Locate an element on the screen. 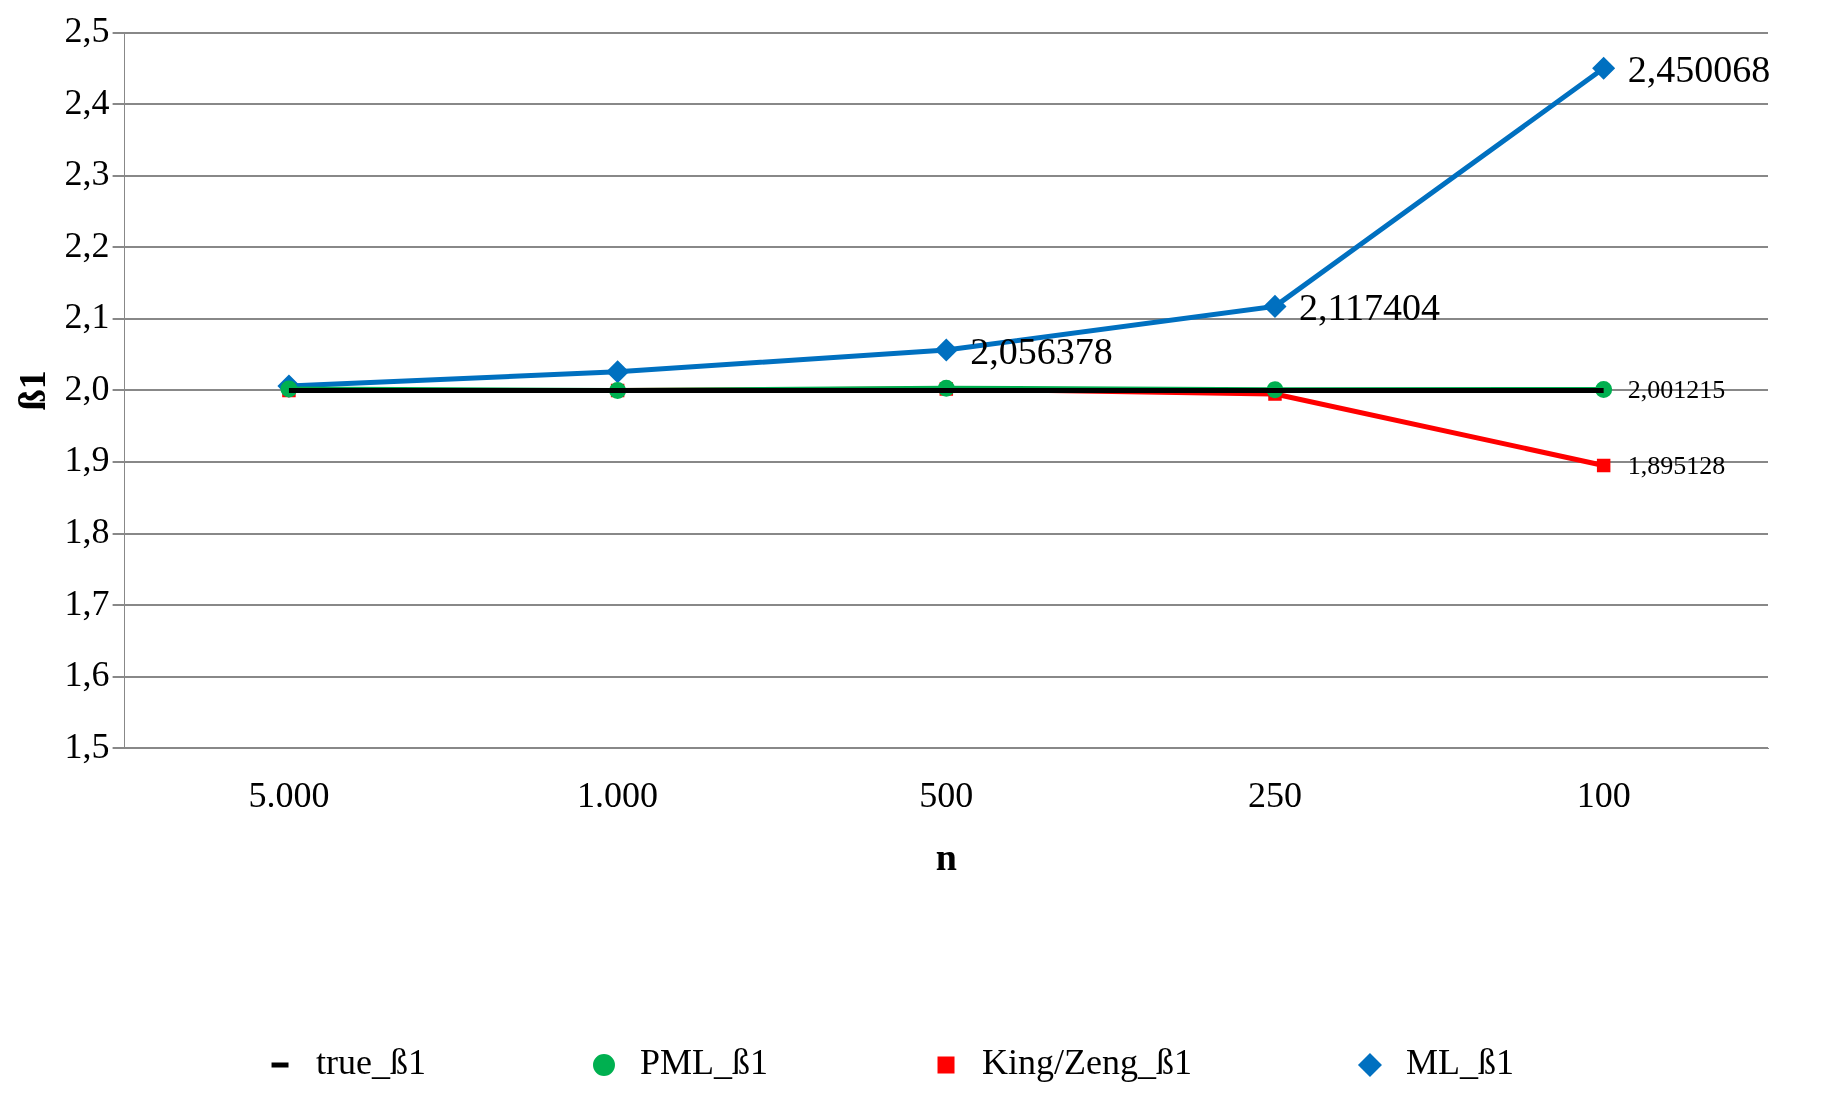  data-label: 2,117404 is located at coordinates (1369, 307).